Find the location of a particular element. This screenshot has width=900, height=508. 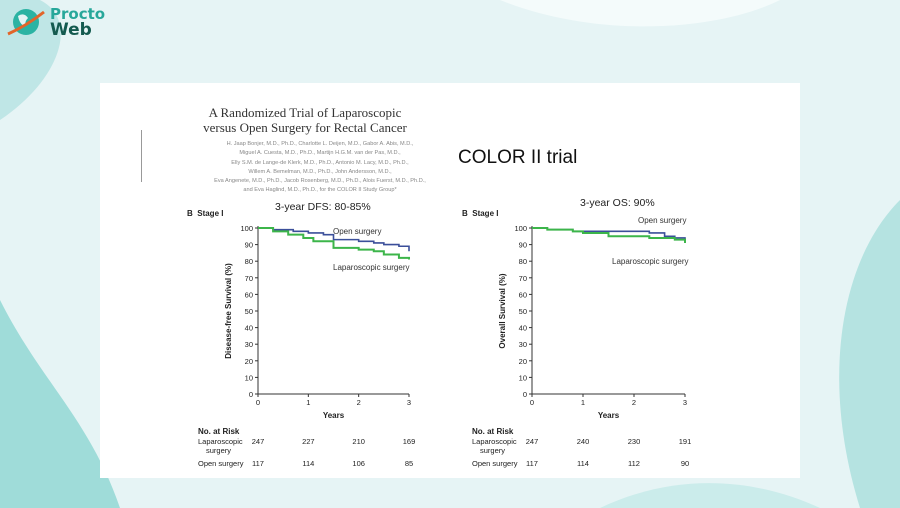

risk-value: 227 is located at coordinates (308, 441).